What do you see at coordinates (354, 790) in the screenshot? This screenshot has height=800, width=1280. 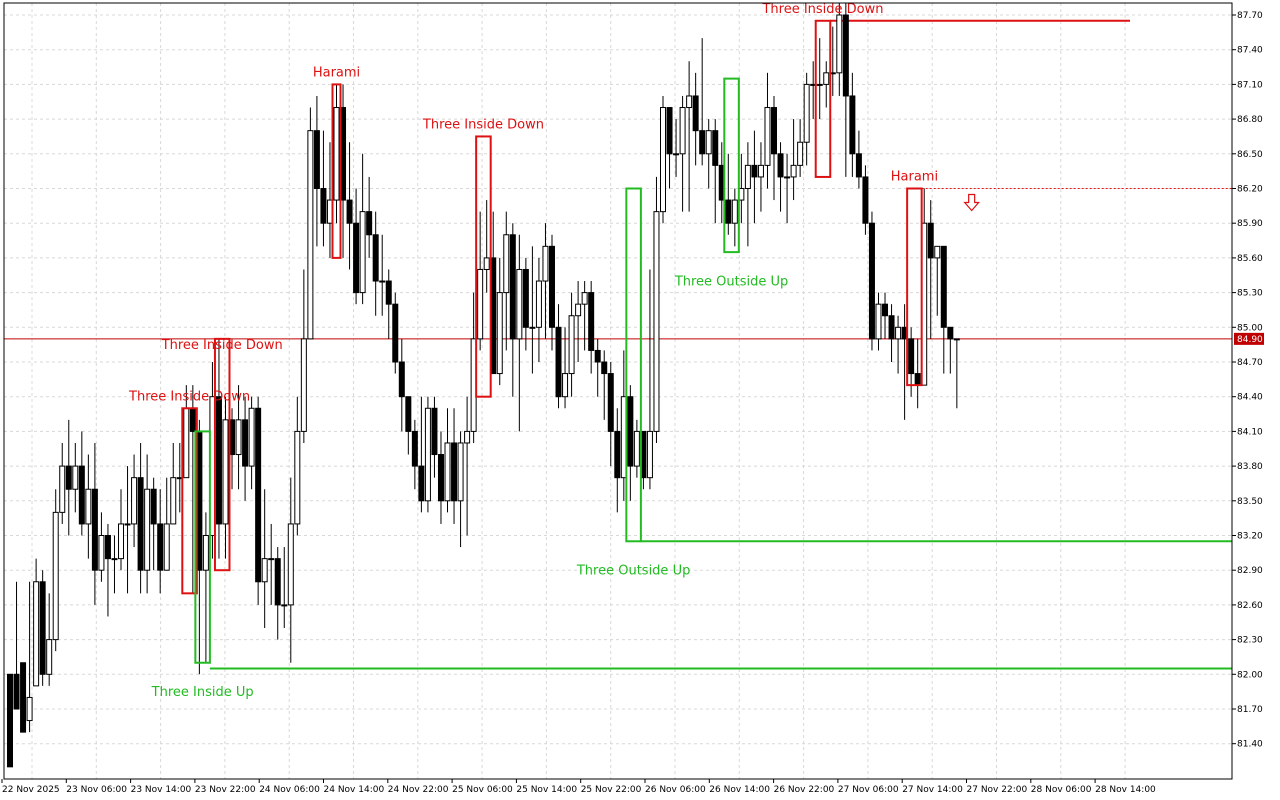 I see `x-tick-label: 24 Nov 14:00` at bounding box center [354, 790].